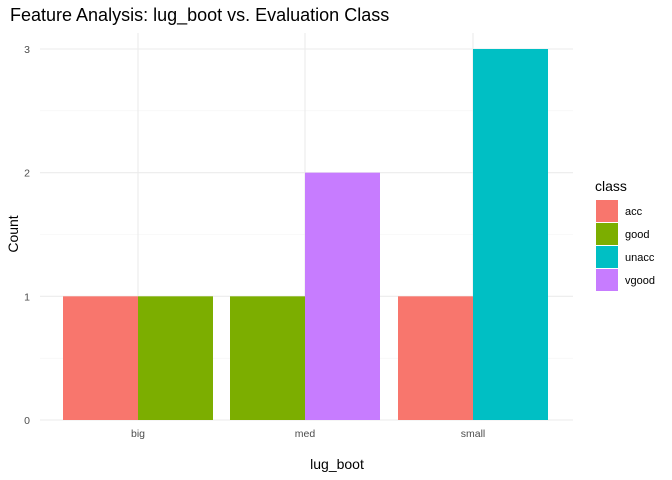 This screenshot has width=672, height=480. Describe the element at coordinates (267, 358) in the screenshot. I see `bar-med-good` at that location.